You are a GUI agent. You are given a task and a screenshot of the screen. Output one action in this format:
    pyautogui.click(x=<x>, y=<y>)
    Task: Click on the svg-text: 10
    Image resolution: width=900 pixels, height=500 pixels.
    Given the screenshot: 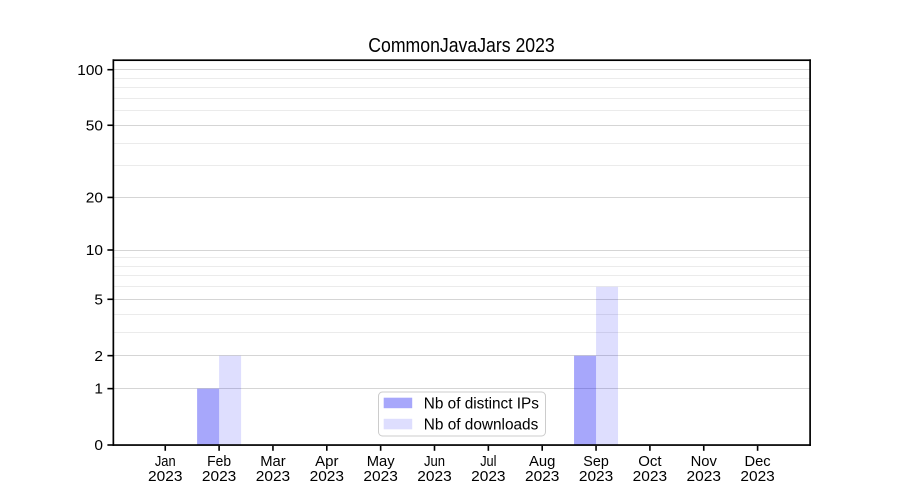 What is the action you would take?
    pyautogui.click(x=94, y=250)
    